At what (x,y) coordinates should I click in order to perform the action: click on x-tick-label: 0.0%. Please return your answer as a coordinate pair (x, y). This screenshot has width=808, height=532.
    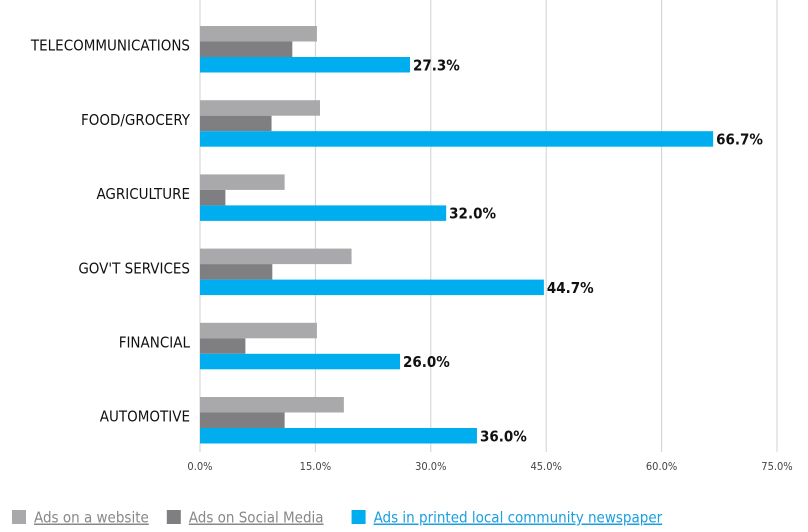
    Looking at the image, I should click on (199, 466).